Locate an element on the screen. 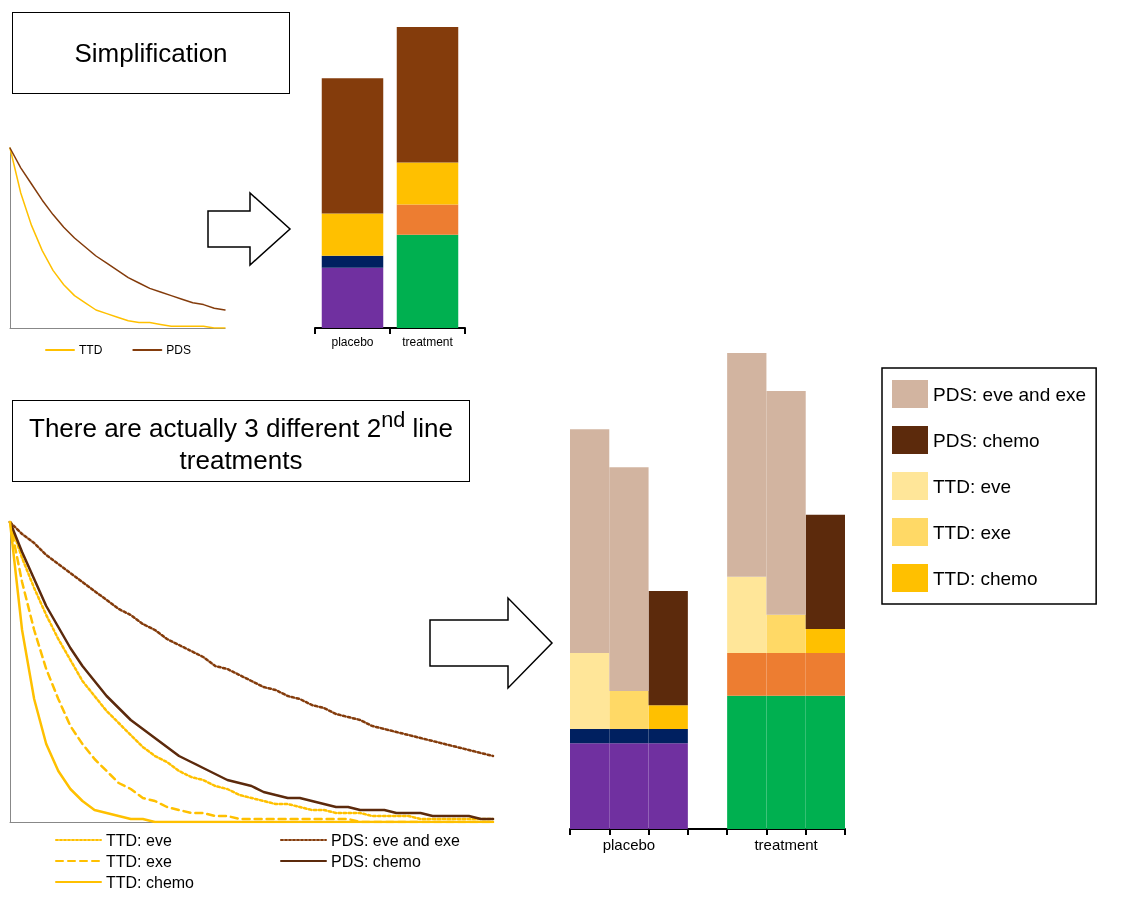 This screenshot has height=901, width=1131. legend-label: PDS is located at coordinates (179, 350).